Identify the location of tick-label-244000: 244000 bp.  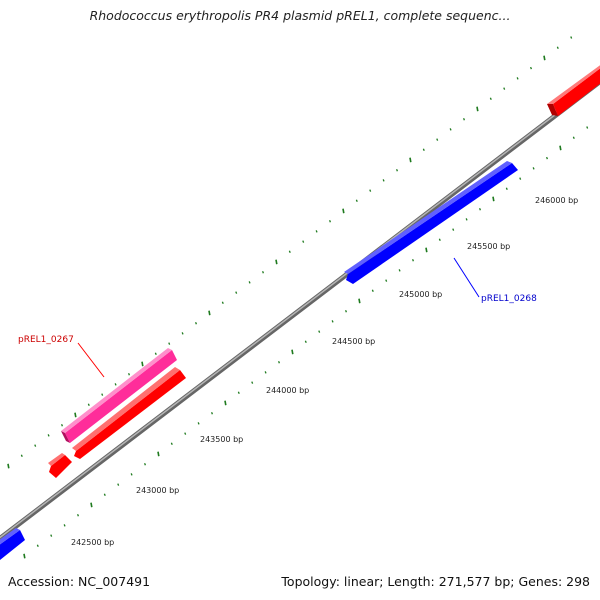
(287, 390).